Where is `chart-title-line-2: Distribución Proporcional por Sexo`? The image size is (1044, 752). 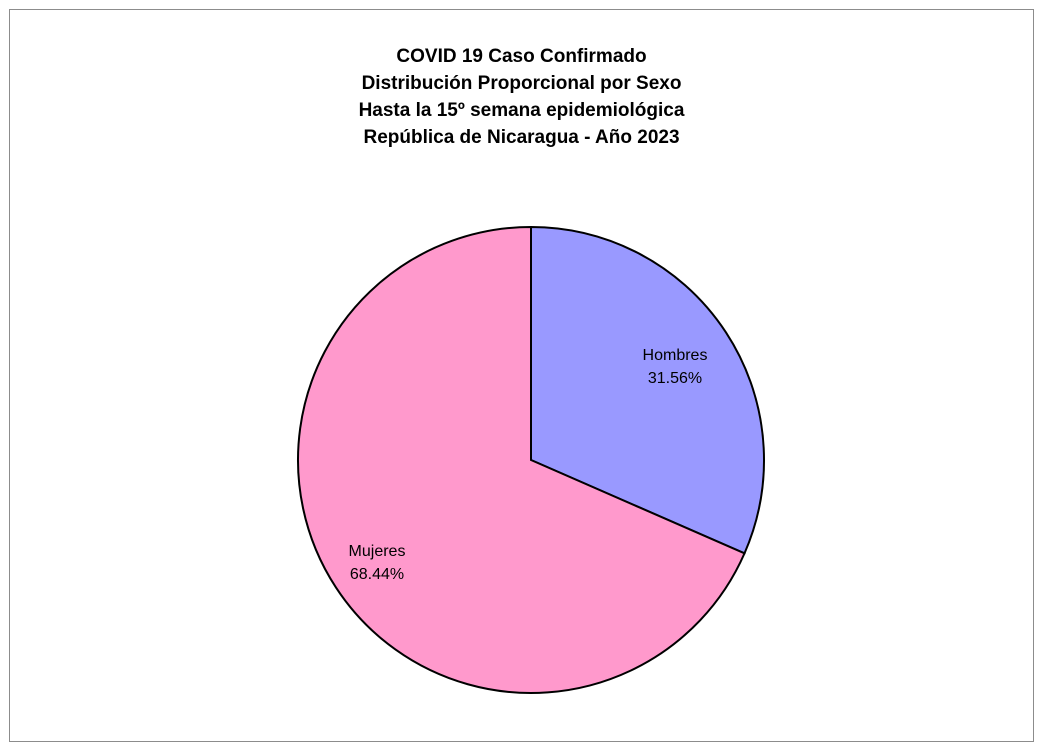 chart-title-line-2: Distribución Proporcional por Sexo is located at coordinates (521, 83).